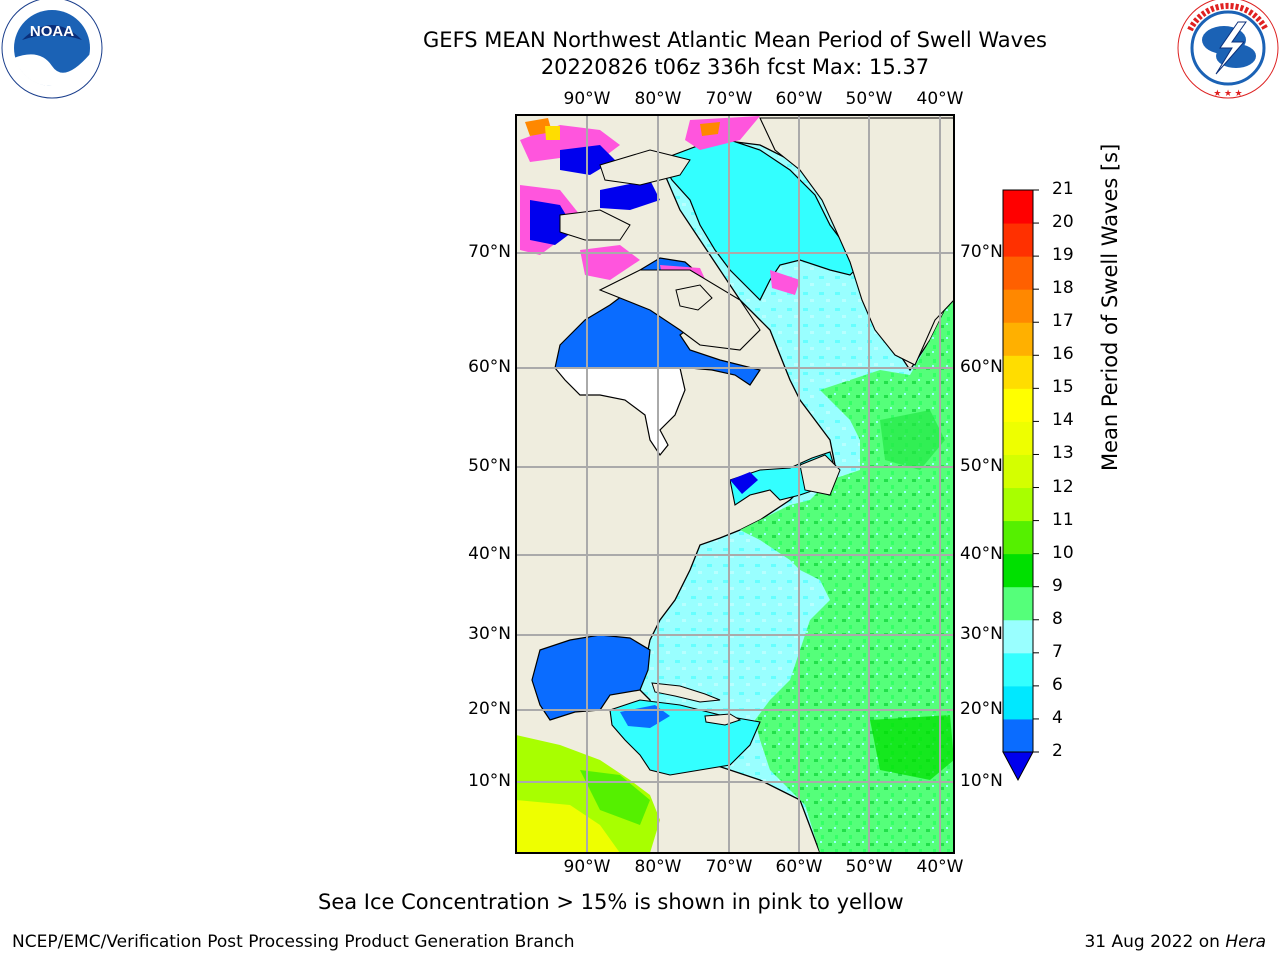 The image size is (1280, 960). I want to click on noaa-logo-text: NOAA, so click(52, 31).